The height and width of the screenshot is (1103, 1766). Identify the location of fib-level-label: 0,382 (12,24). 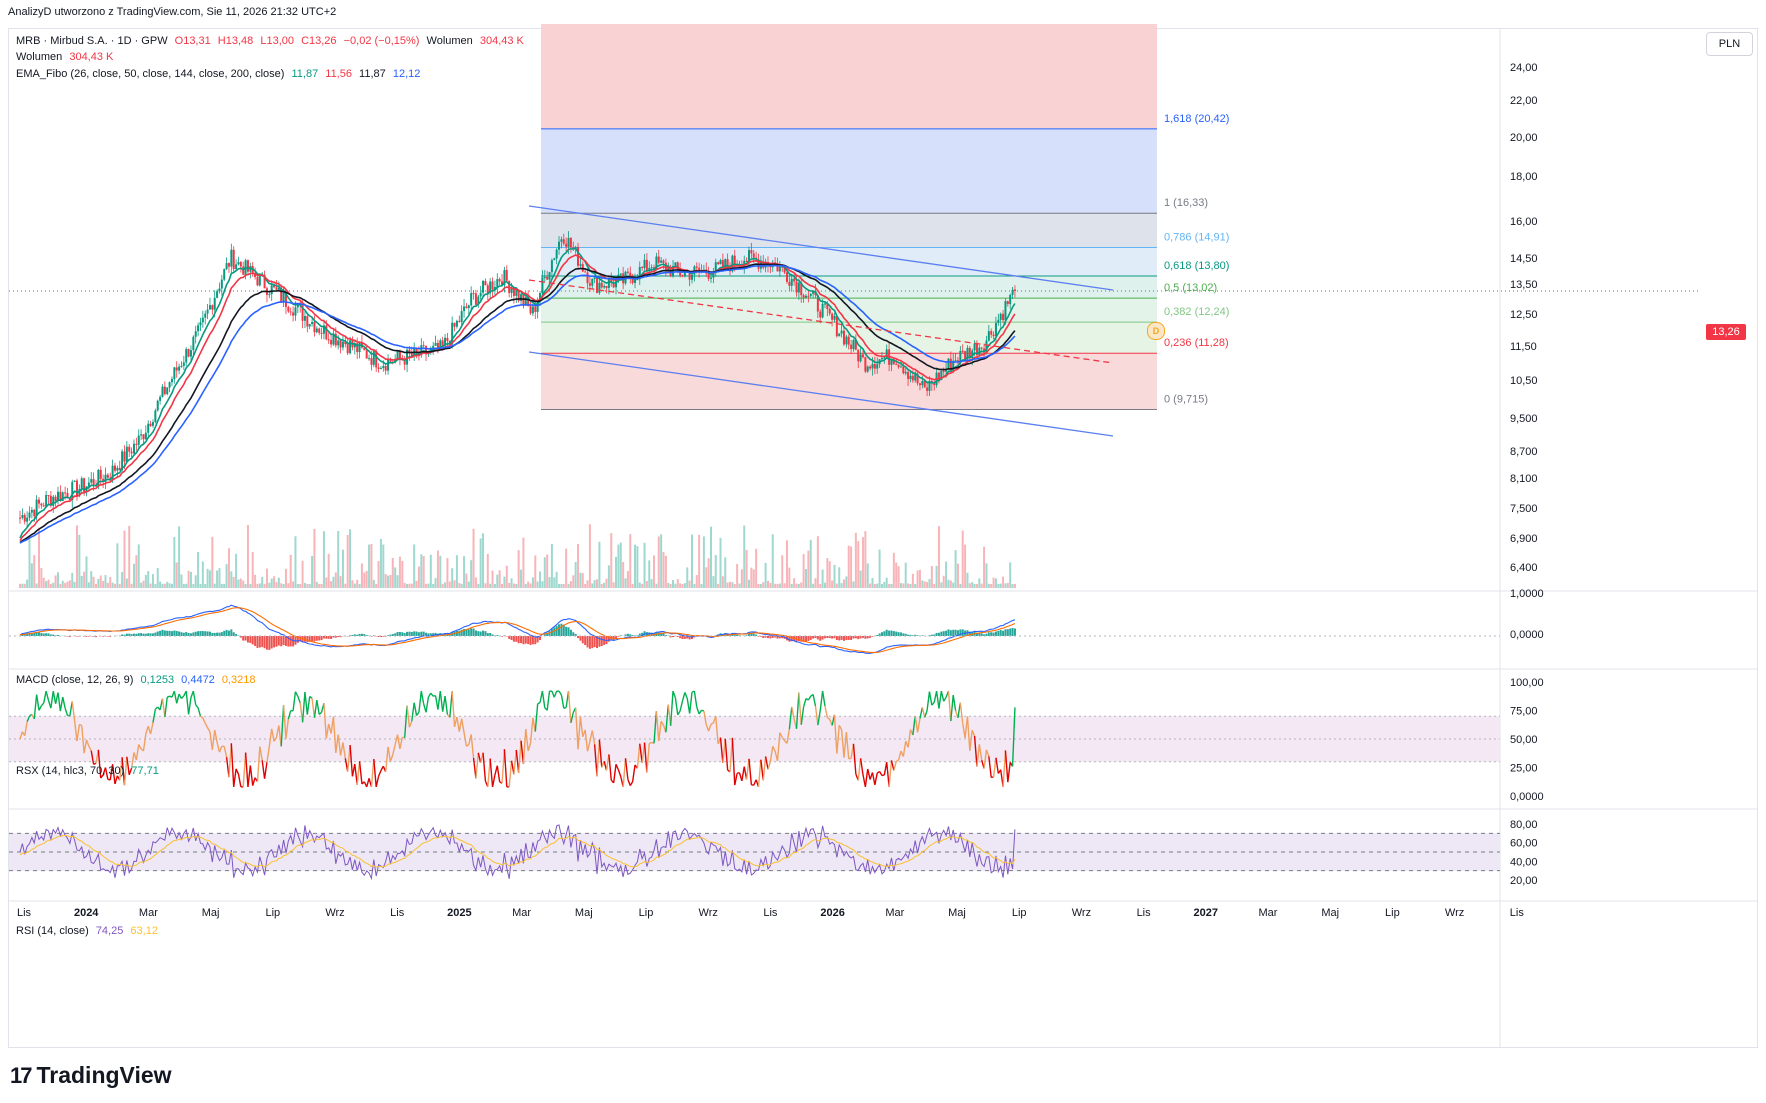
(1196, 312).